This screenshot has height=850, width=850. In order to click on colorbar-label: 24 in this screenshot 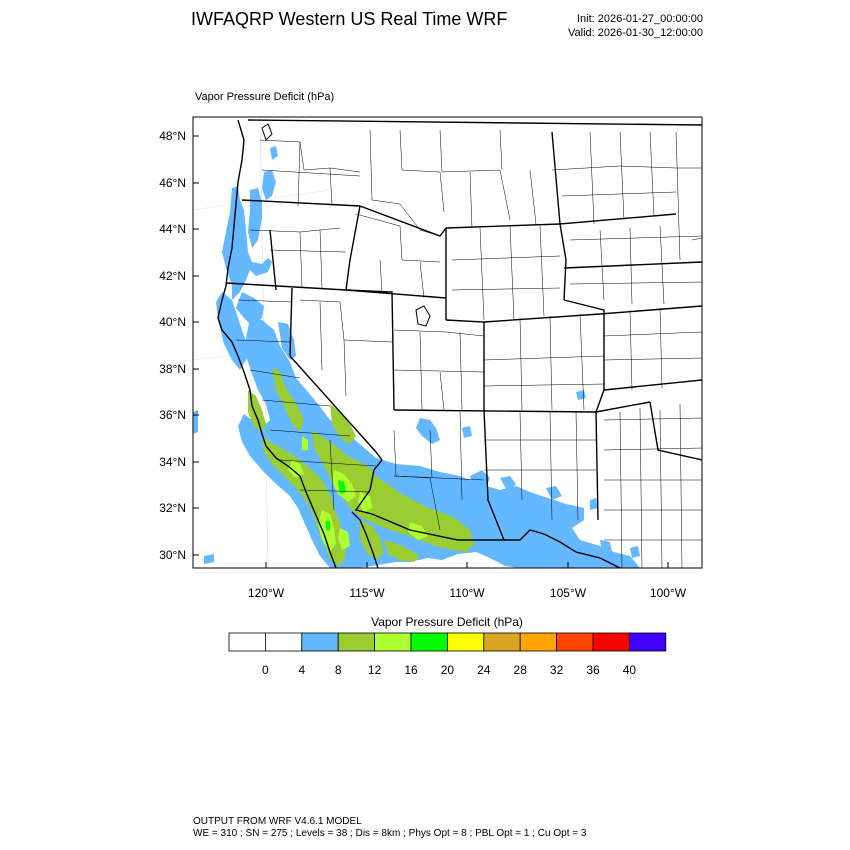, I will do `click(484, 670)`.